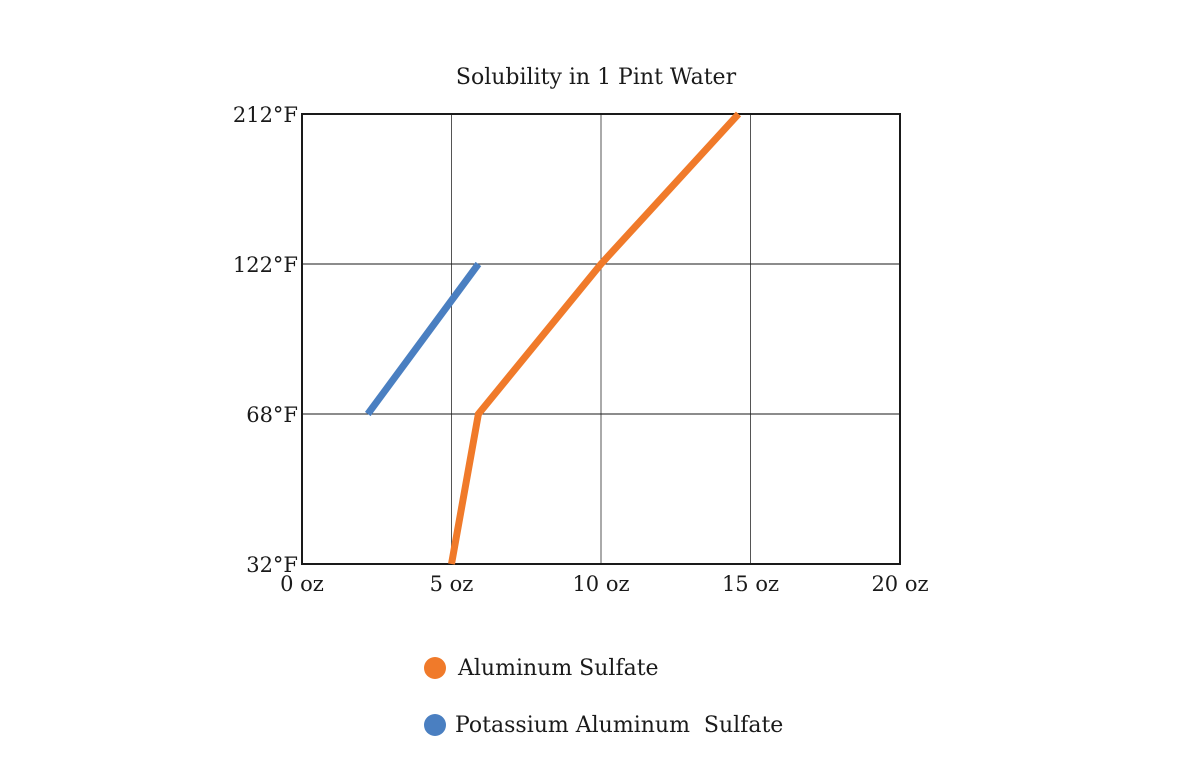 This screenshot has width=1204, height=764. Describe the element at coordinates (265, 115) in the screenshot. I see `y-tick-label: 212°F` at that location.